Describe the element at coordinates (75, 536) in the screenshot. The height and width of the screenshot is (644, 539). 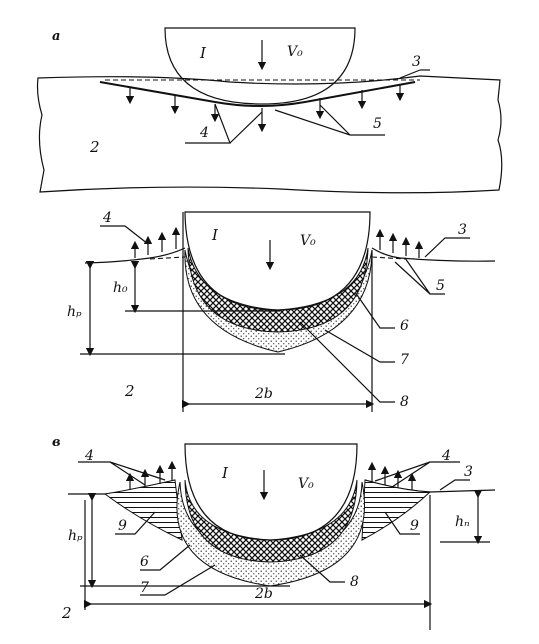
I see `panel-c-hp-label: hₚ` at that location.